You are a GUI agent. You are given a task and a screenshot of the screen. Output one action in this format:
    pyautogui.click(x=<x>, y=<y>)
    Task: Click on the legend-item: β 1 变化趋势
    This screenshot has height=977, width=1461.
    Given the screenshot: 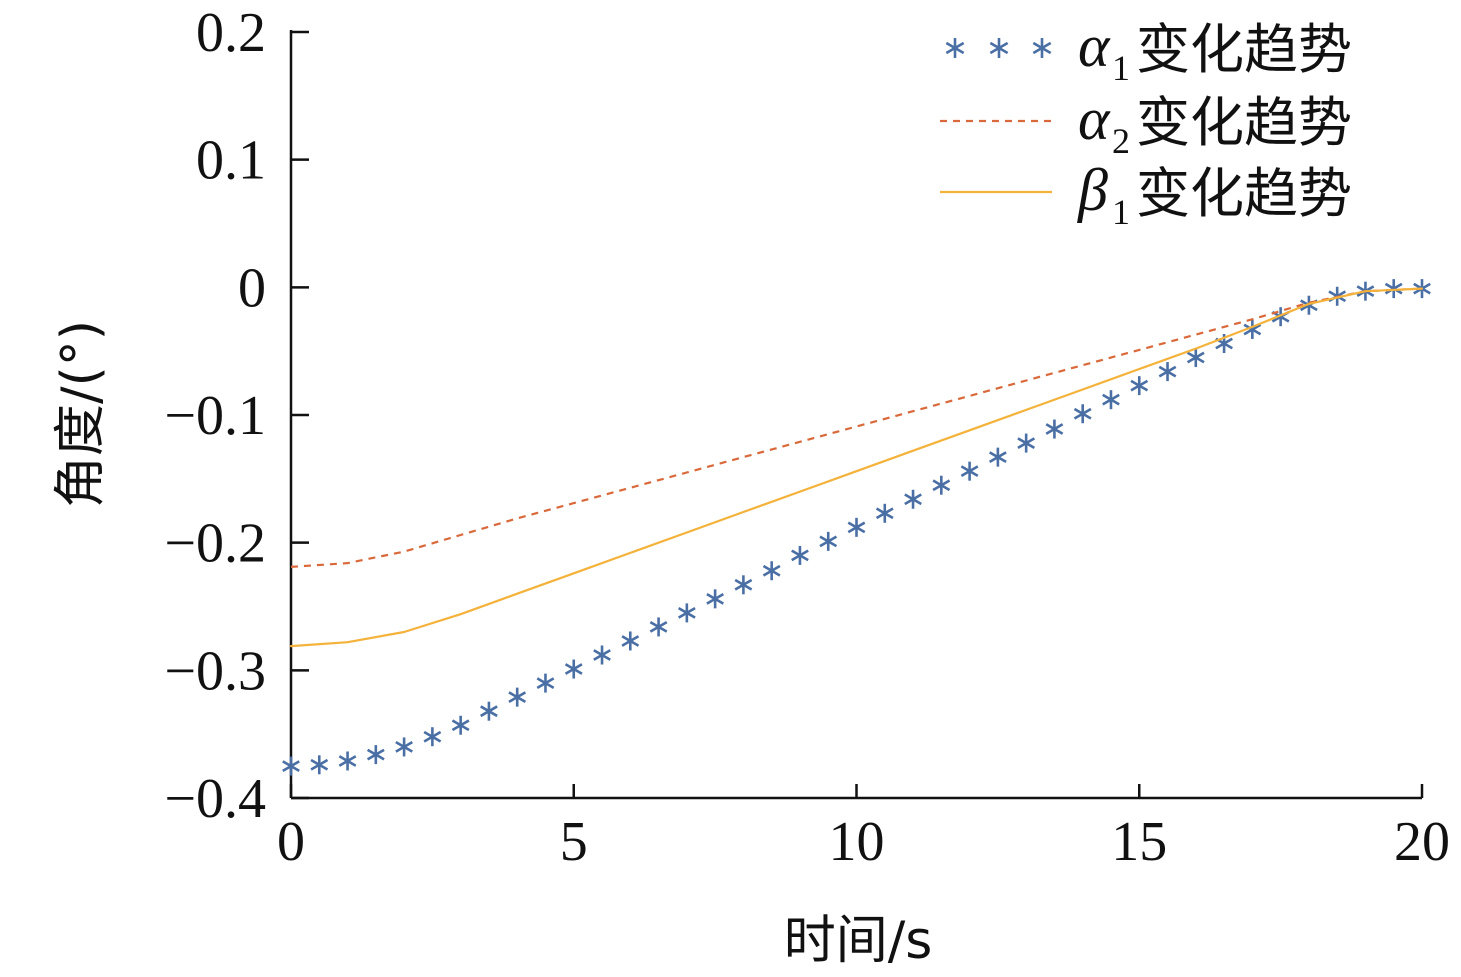 What is the action you would take?
    pyautogui.click(x=1146, y=194)
    